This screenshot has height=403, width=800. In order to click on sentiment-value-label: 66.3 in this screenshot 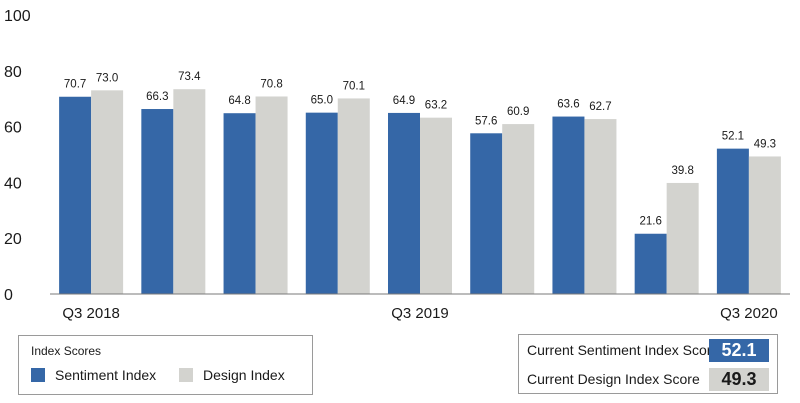, I will do `click(157, 97)`.